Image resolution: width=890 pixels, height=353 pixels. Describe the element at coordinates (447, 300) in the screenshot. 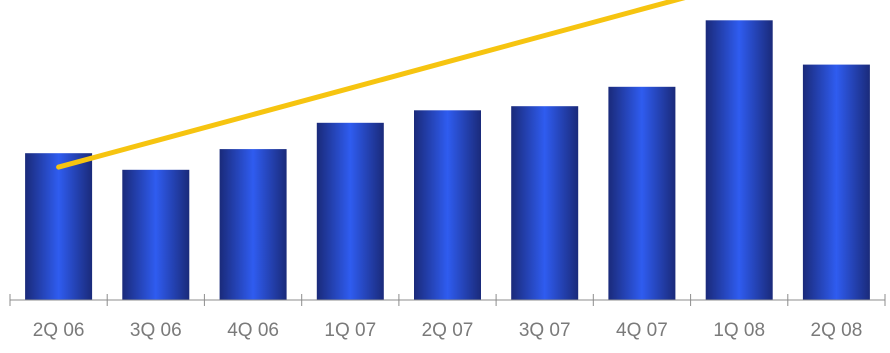

I see `x-axis-ticks` at that location.